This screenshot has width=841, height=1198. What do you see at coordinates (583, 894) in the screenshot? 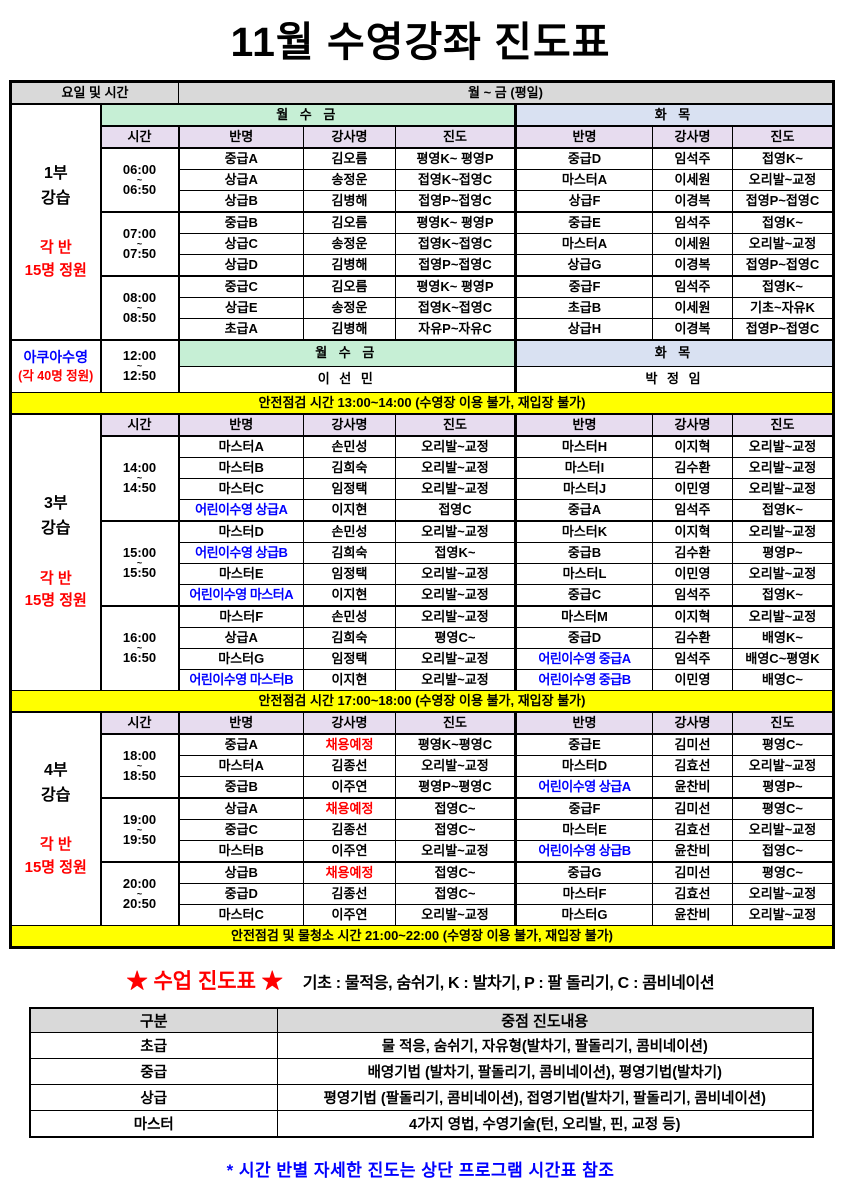
I see `class-name-cell: 마스터F` at bounding box center [583, 894].